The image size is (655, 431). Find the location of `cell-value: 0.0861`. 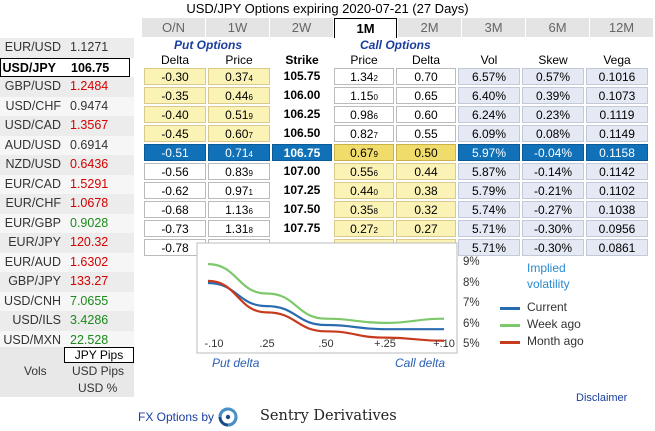

cell-value: 0.0861 is located at coordinates (617, 248).